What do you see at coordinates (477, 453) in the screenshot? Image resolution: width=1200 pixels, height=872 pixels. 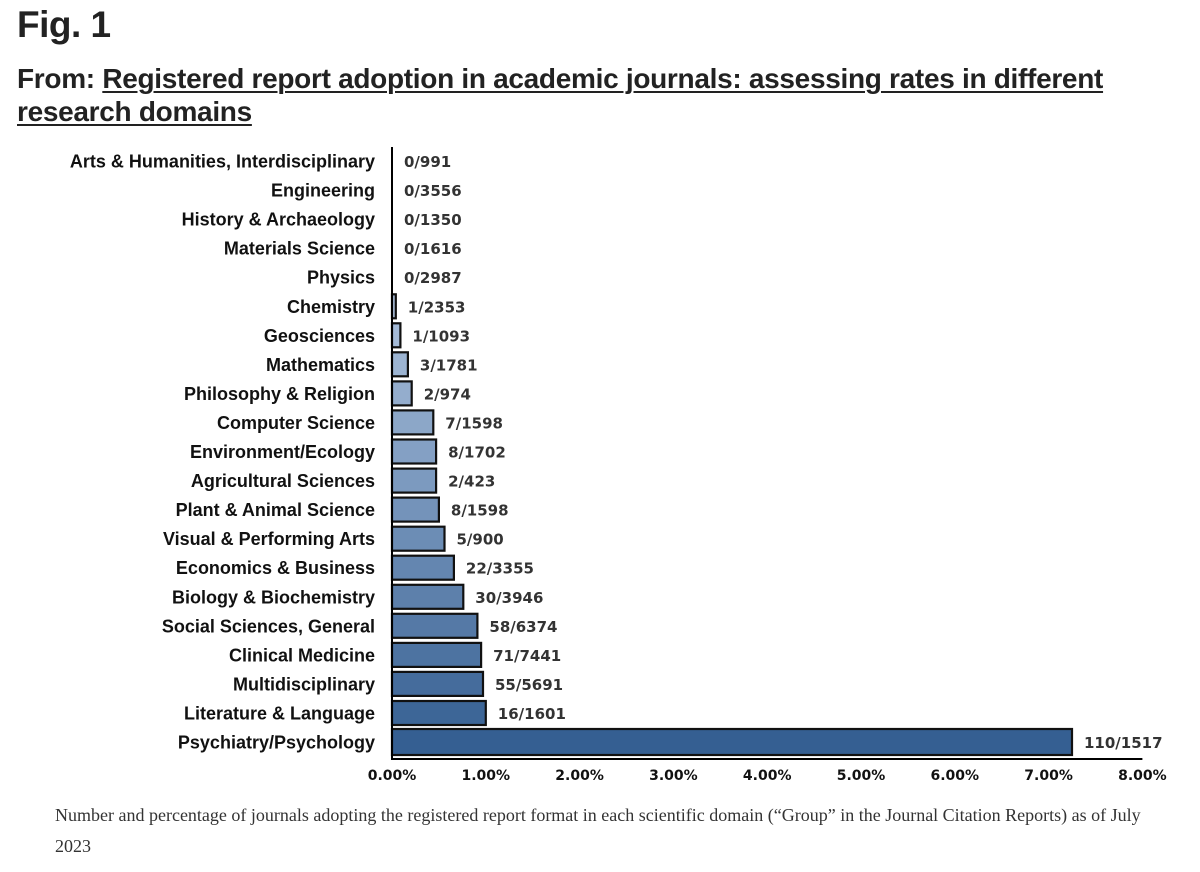 I see `data-label: 8/1702` at bounding box center [477, 453].